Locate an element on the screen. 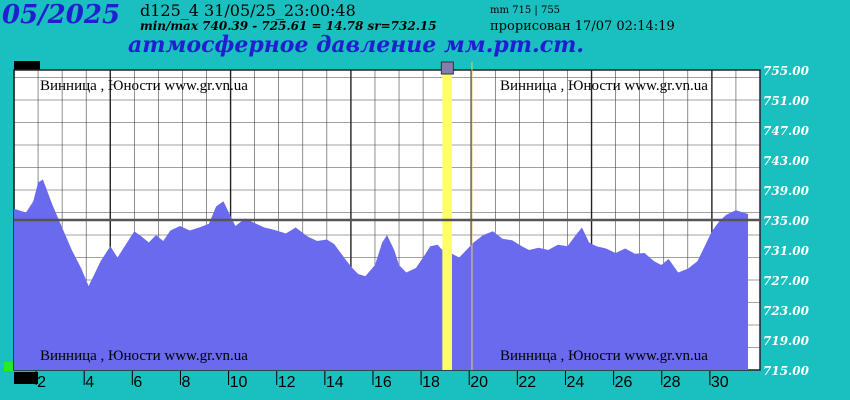 This screenshot has width=850, height=400. corner-marker-top is located at coordinates (27, 65).